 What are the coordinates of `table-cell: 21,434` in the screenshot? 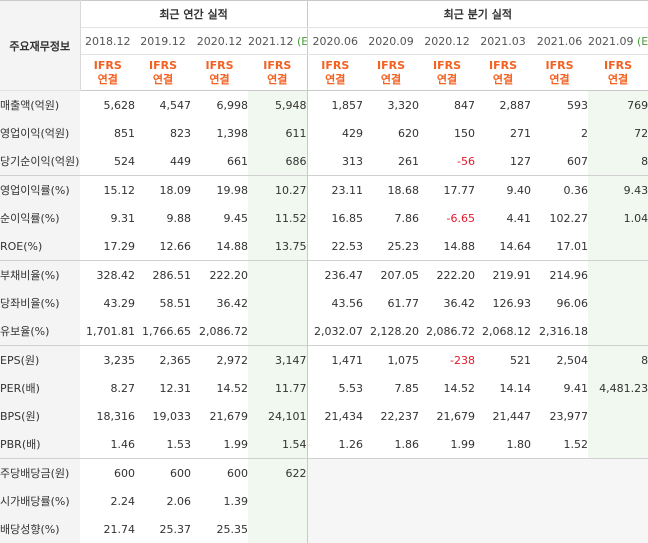 It's located at (344, 416).